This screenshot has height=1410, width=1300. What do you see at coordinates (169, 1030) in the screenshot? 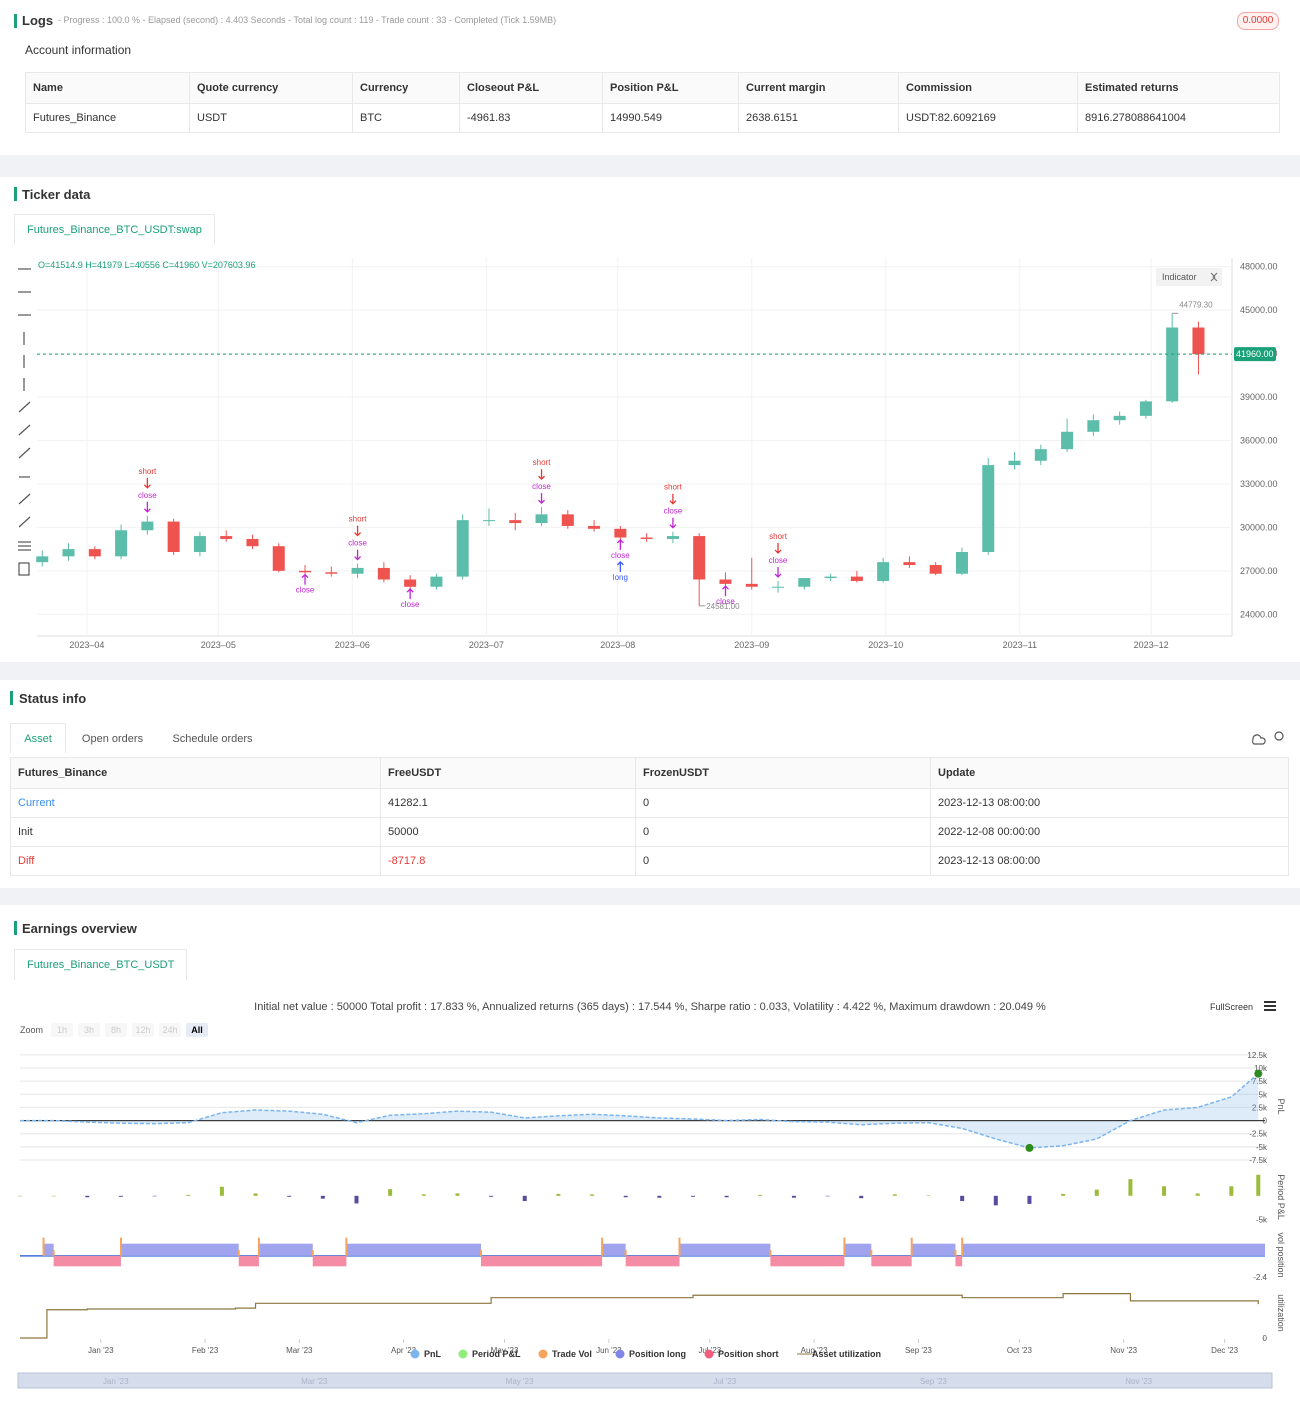
I see `zoom-button-label: 24h` at bounding box center [169, 1030].